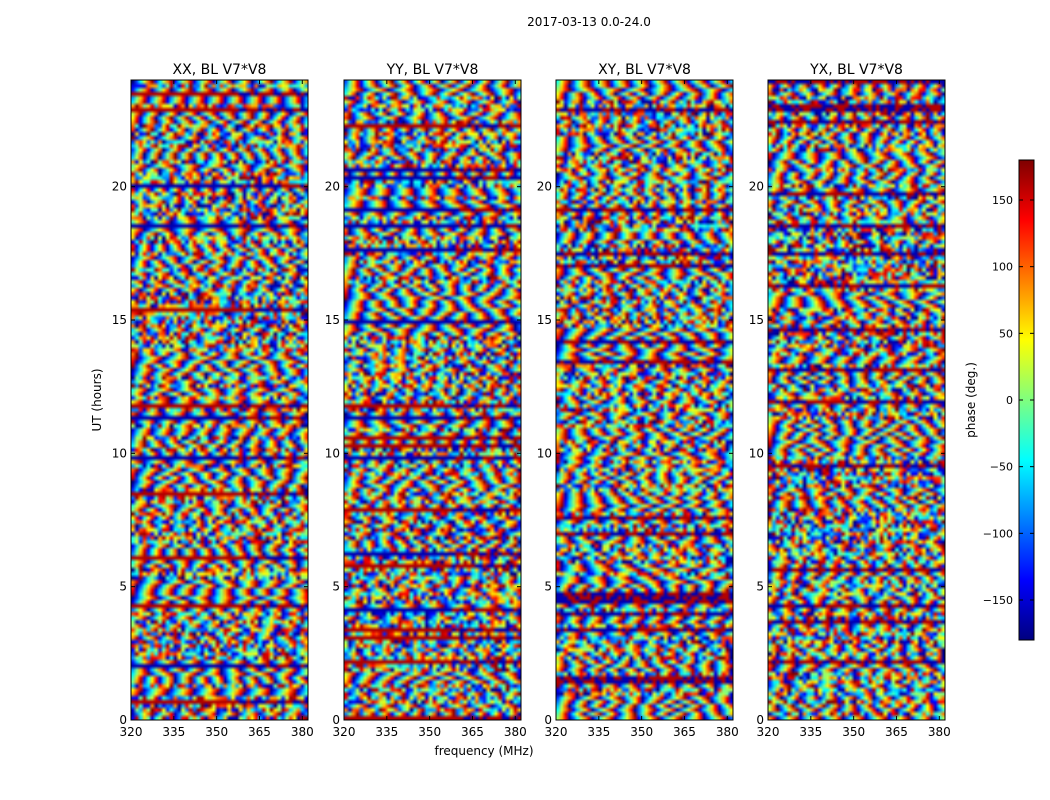  I want to click on colorbar-ticks: 150 100 50 0 −50 −100 −150, so click(1008, 400).